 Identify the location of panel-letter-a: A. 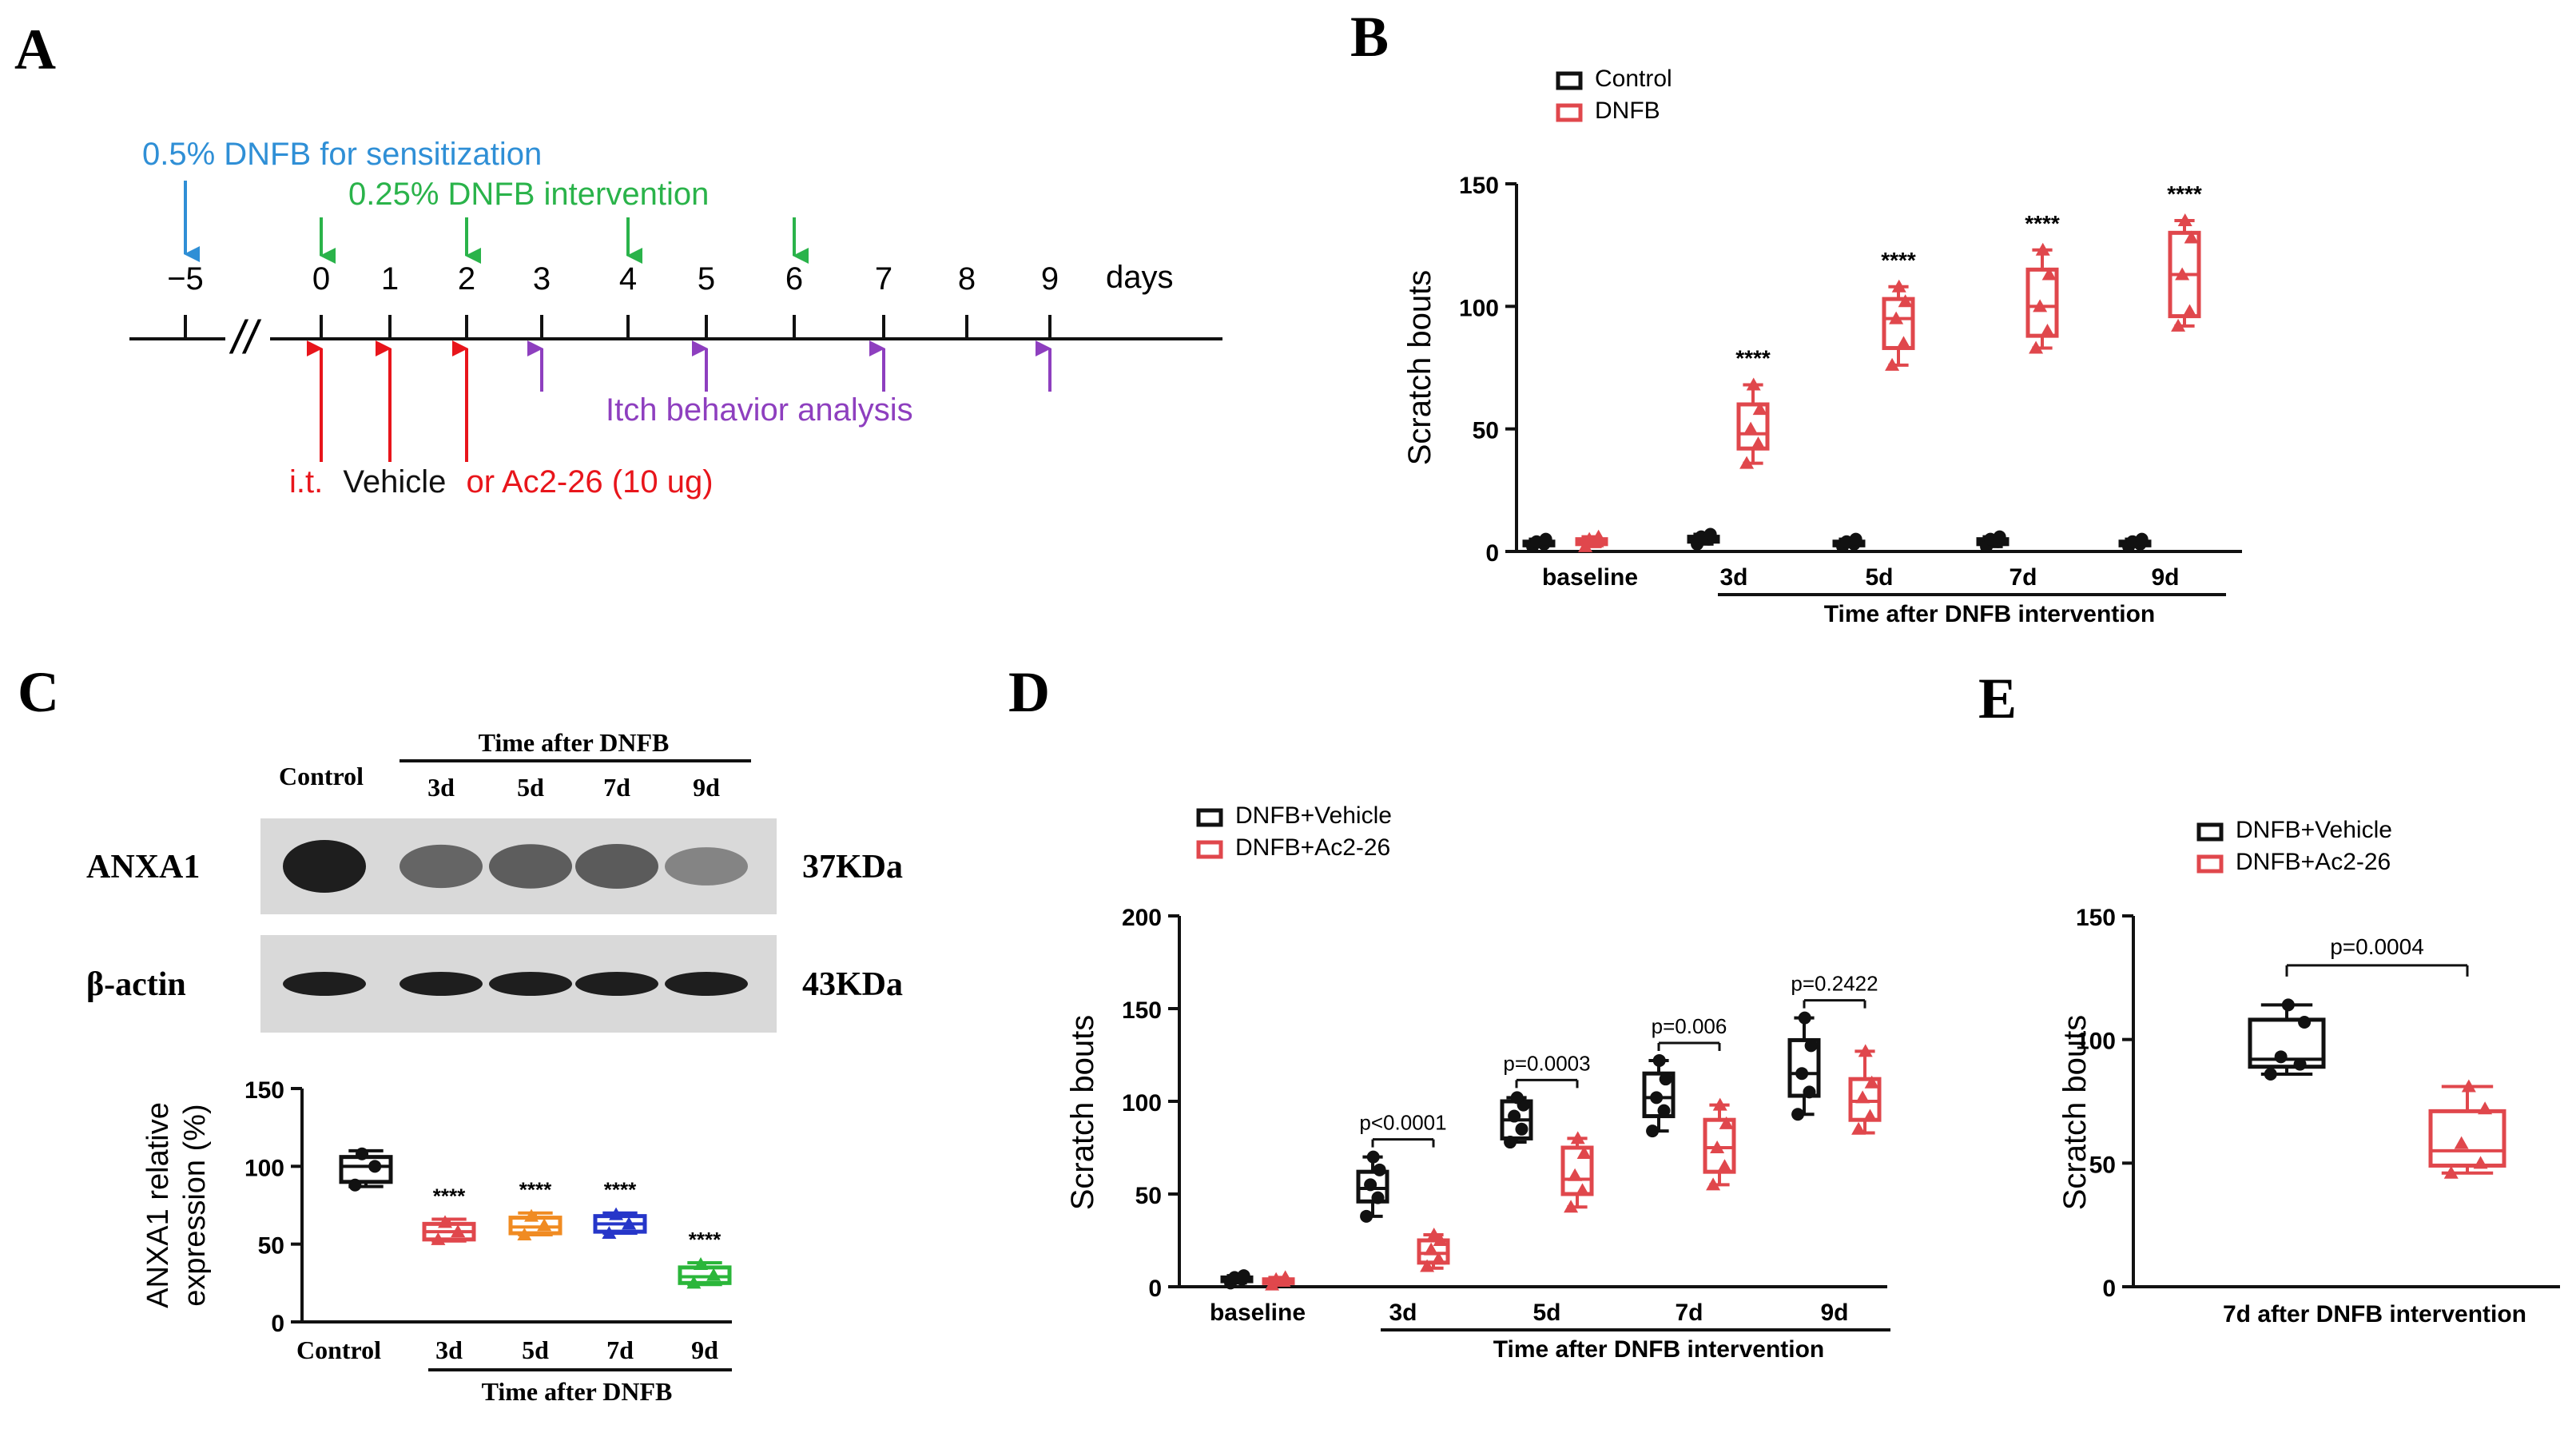
(35, 50).